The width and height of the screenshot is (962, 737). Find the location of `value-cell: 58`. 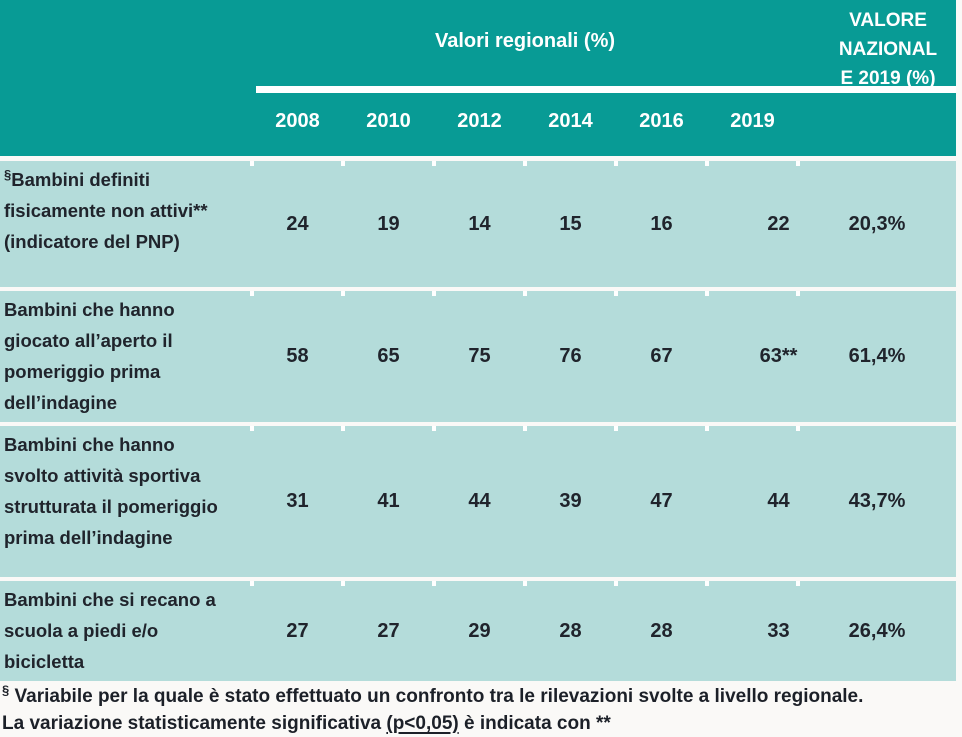

value-cell: 58 is located at coordinates (296, 356).